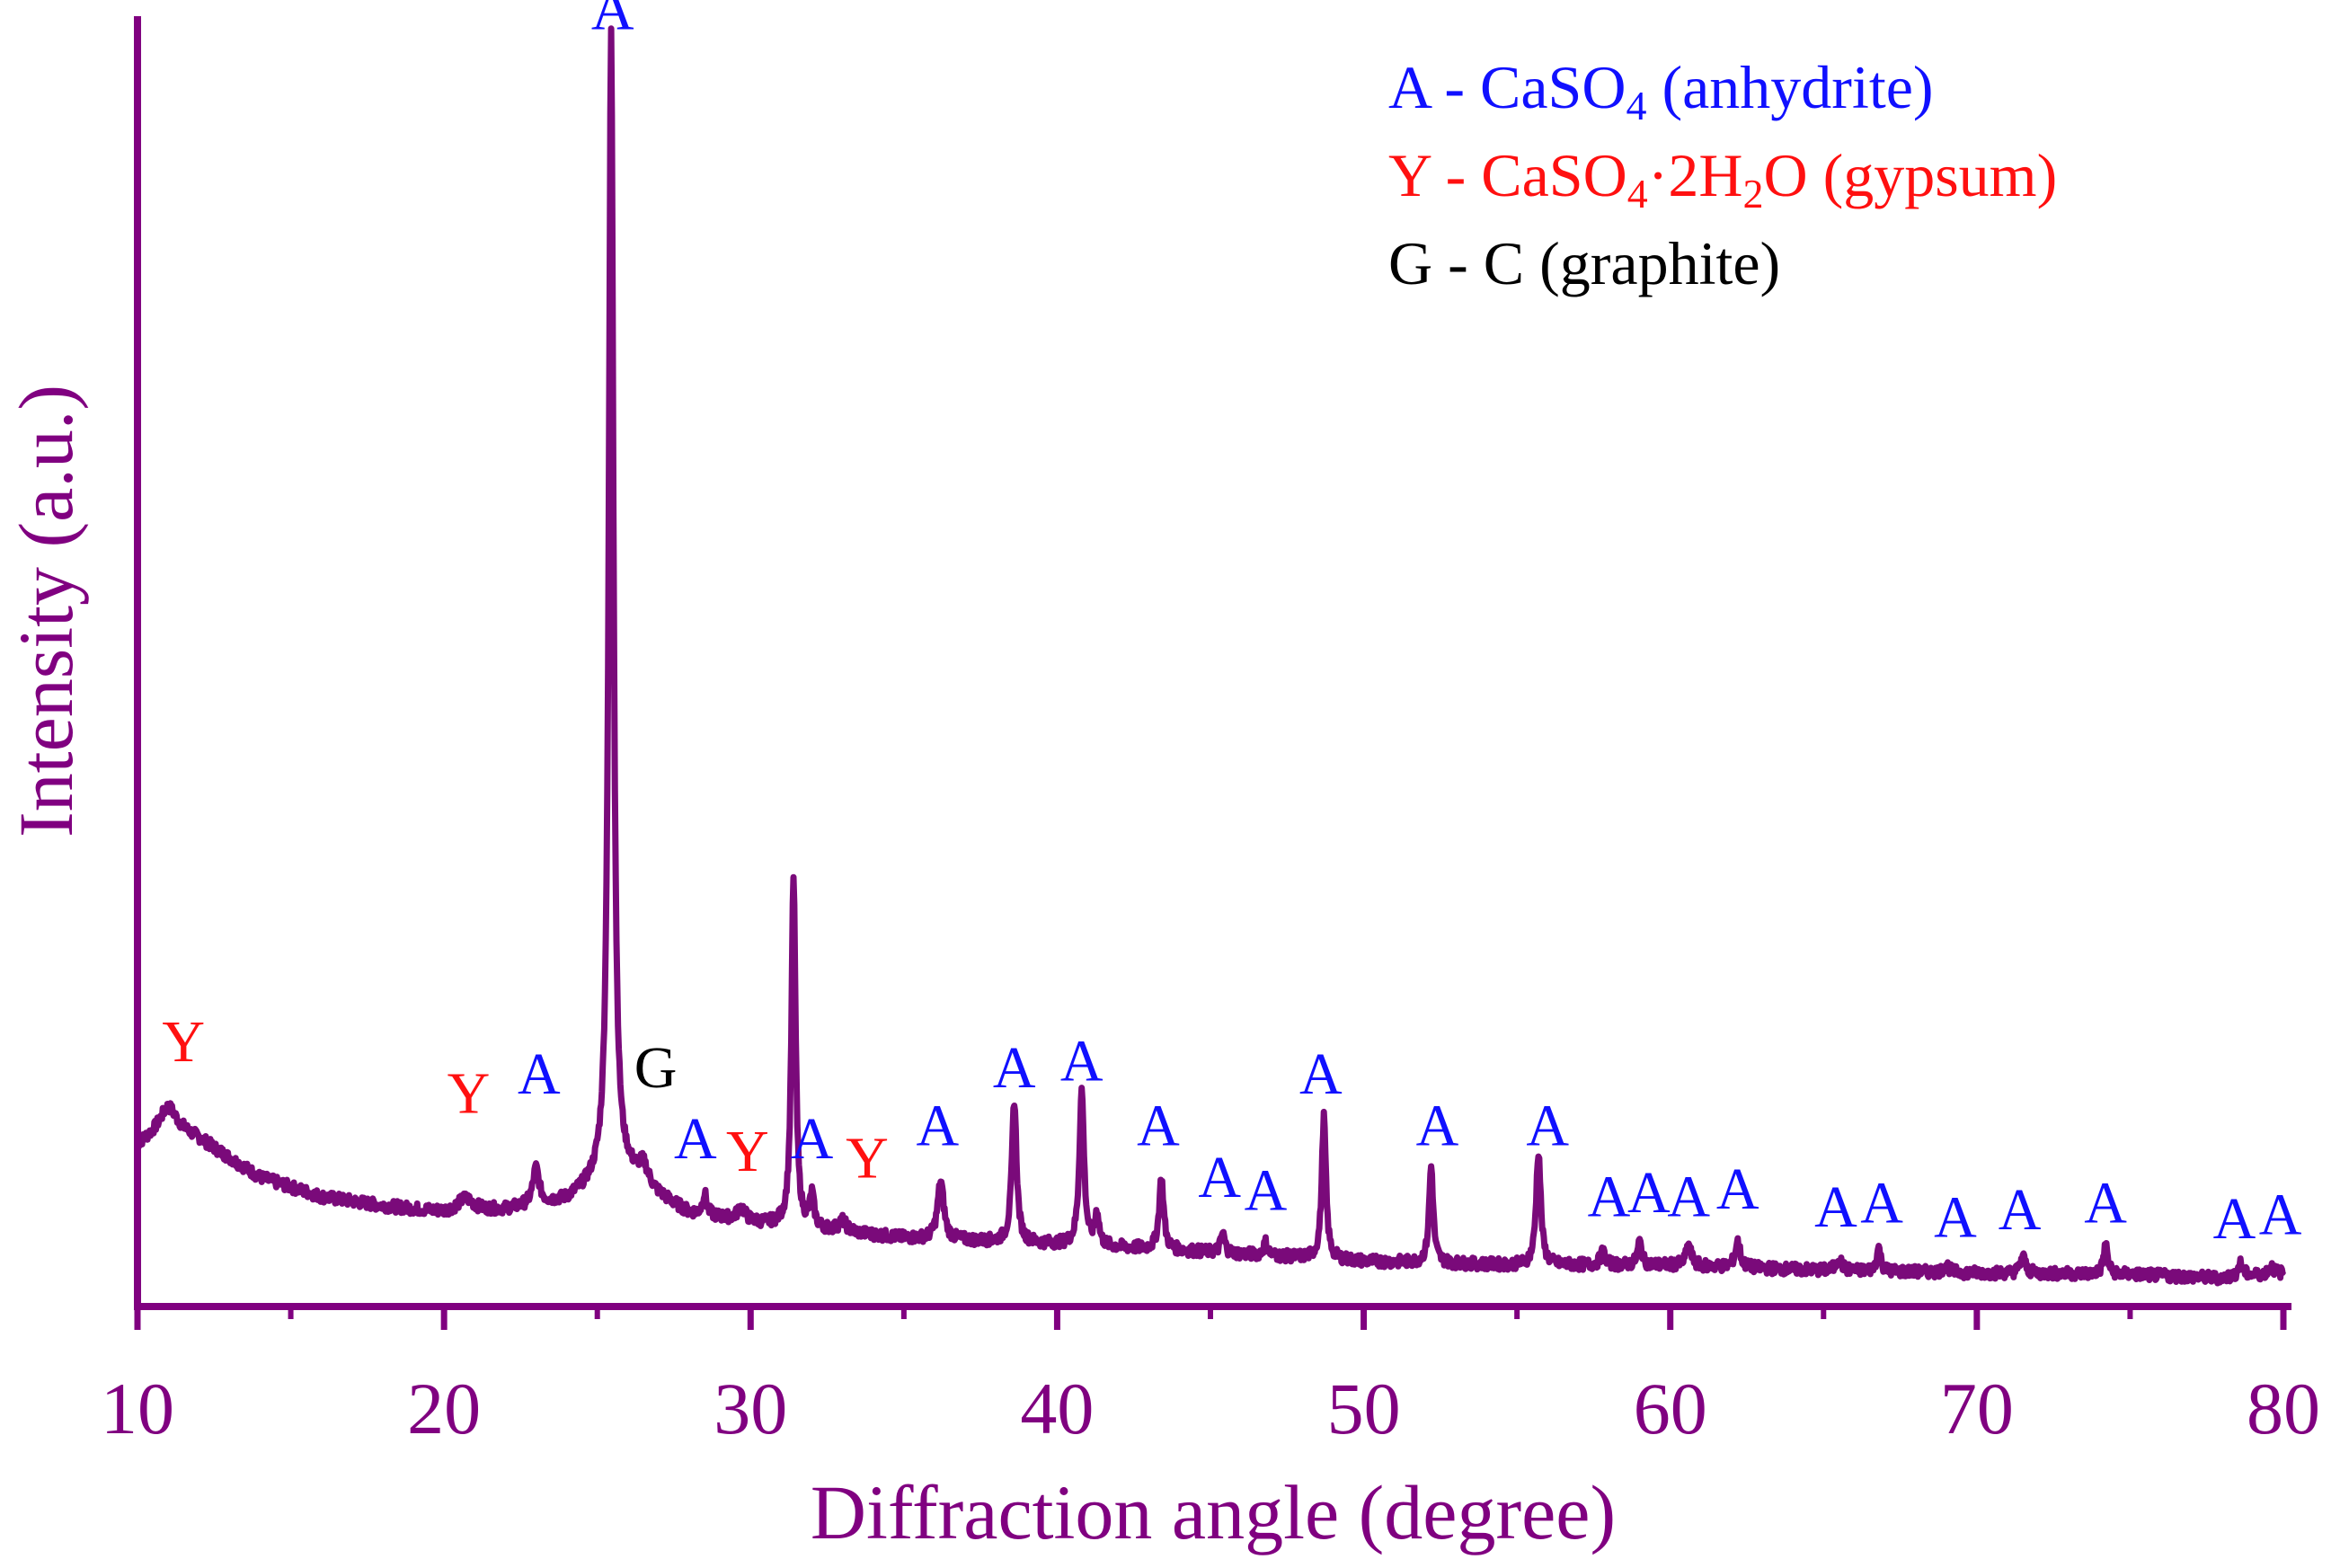 This screenshot has width=2340, height=1568. What do you see at coordinates (1057, 1409) in the screenshot?
I see `x-tick-label: 40` at bounding box center [1057, 1409].